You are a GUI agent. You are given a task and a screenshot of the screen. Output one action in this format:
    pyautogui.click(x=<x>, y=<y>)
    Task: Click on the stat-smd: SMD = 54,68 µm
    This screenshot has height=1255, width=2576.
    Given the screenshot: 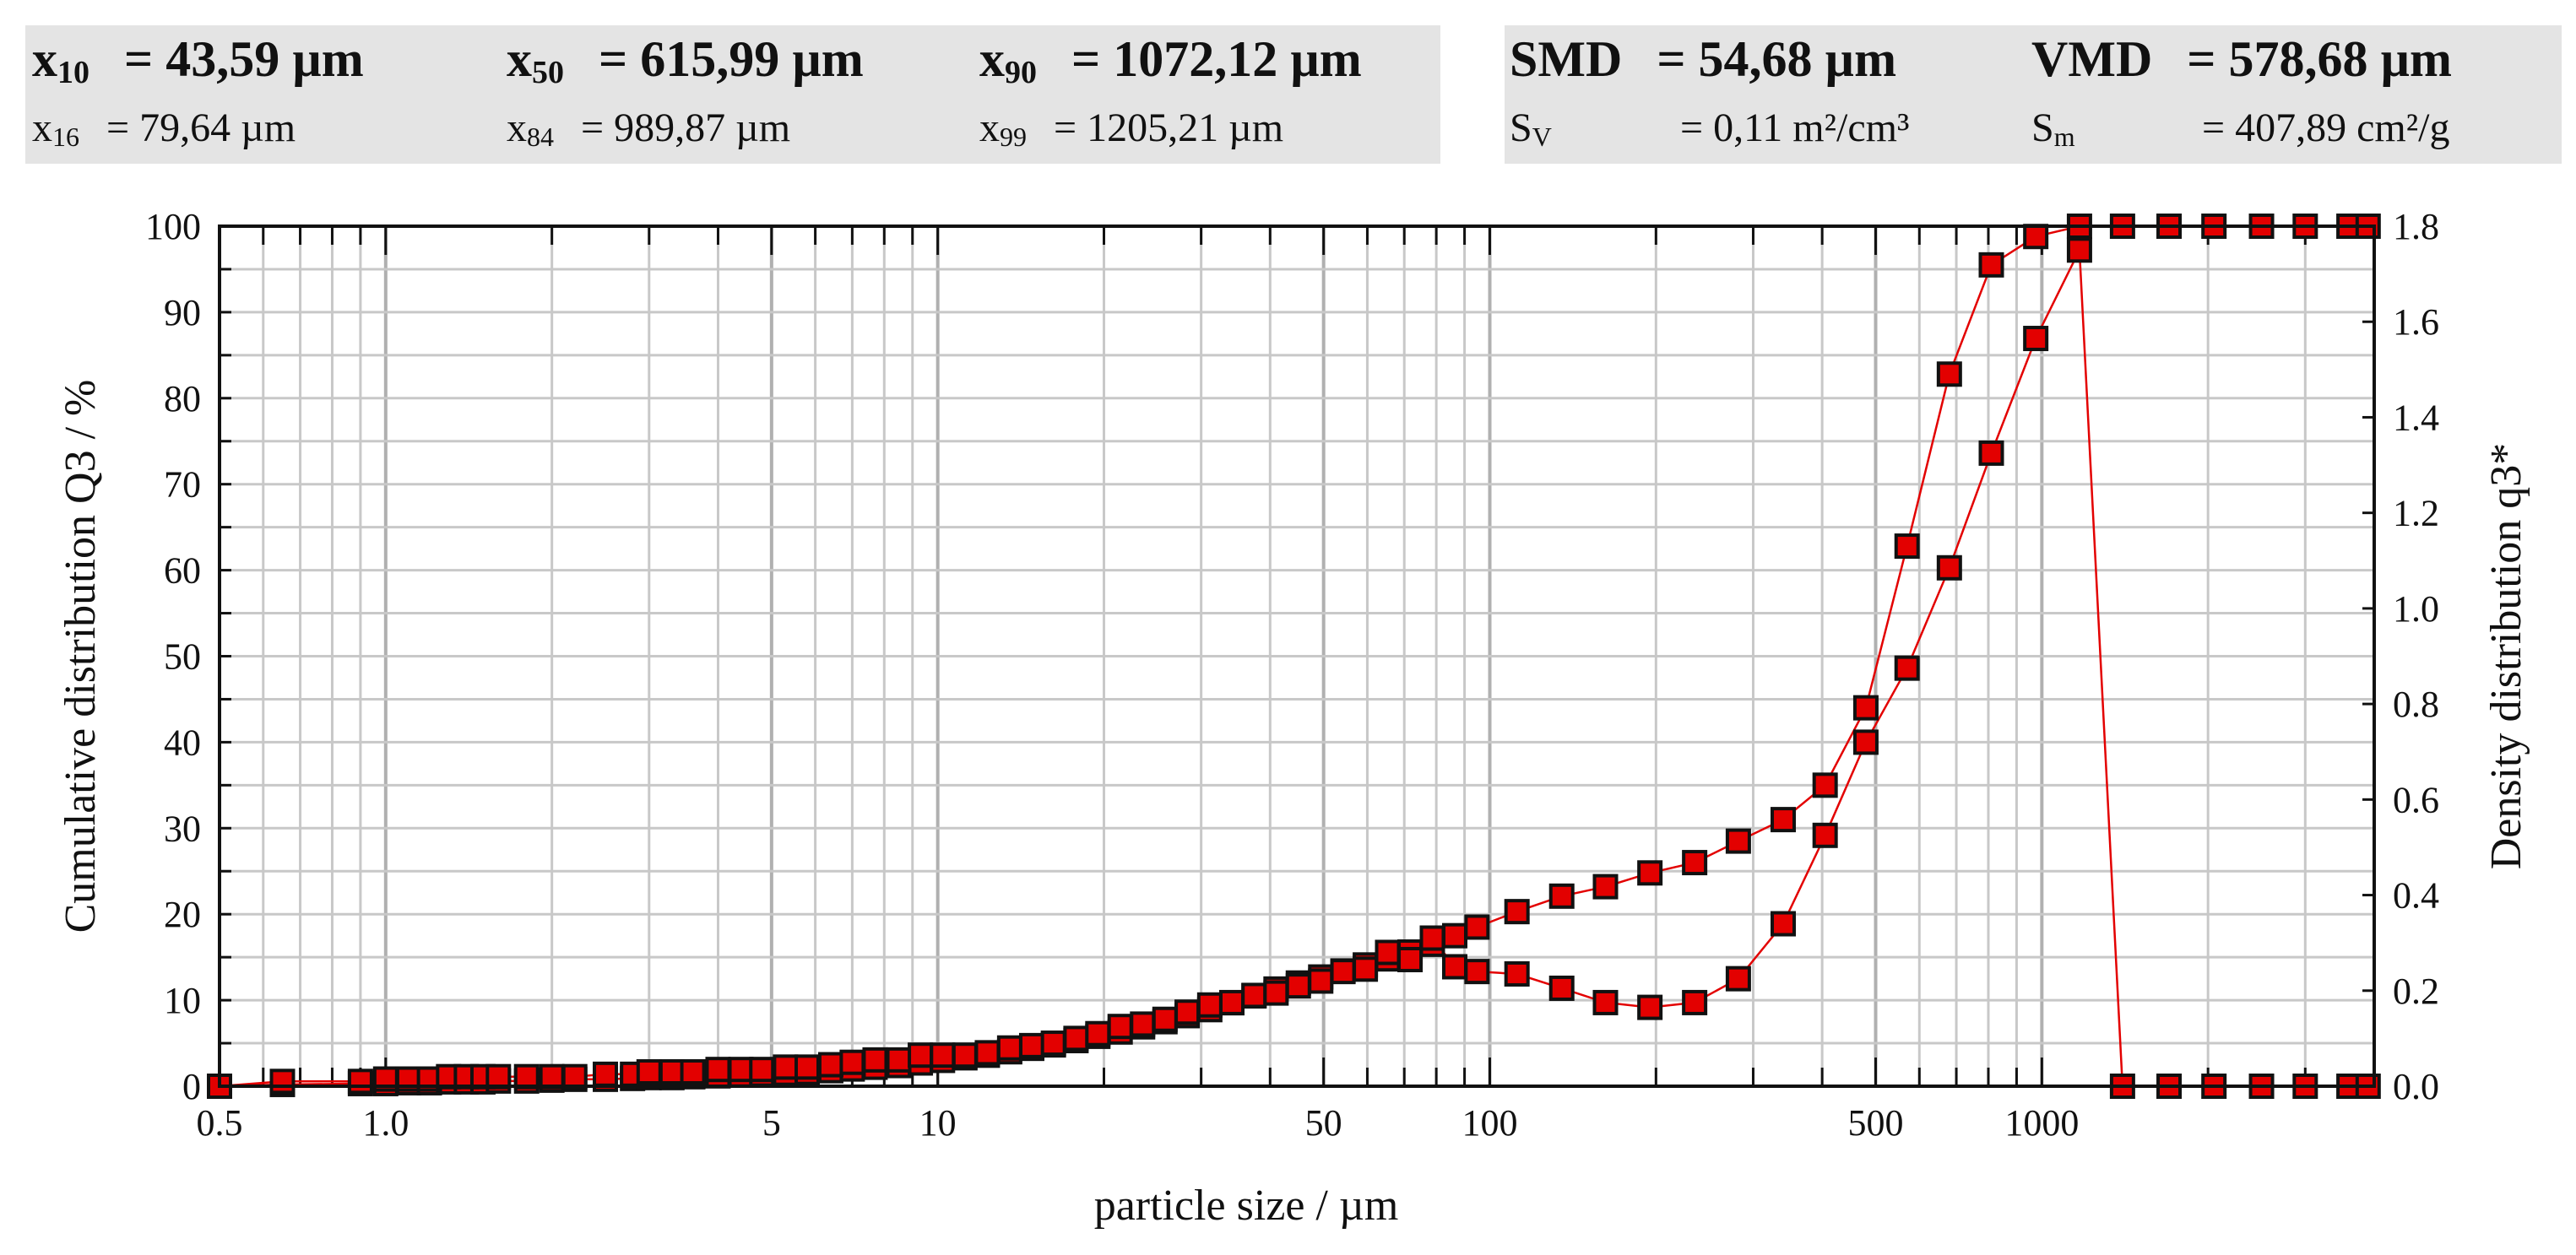 What is the action you would take?
    pyautogui.click(x=1703, y=60)
    